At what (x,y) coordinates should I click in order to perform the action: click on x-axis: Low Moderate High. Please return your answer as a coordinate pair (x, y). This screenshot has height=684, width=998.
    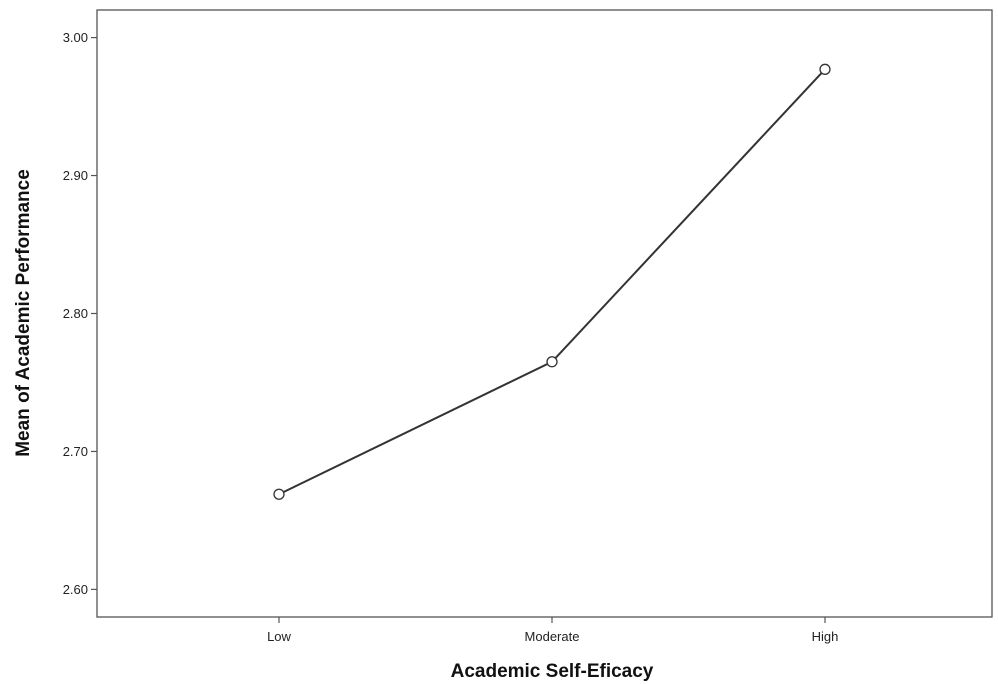
    Looking at the image, I should click on (552, 630).